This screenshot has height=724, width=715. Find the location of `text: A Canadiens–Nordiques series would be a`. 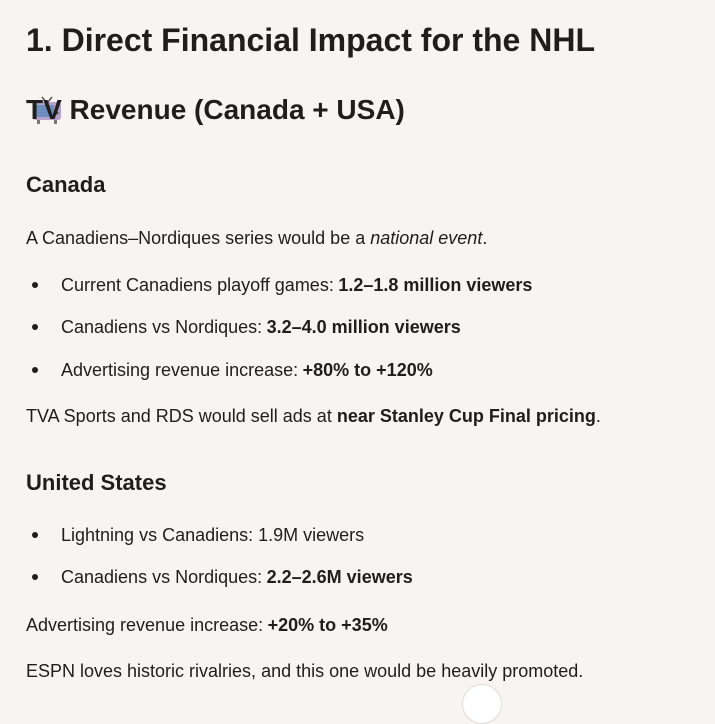

text: A Canadiens–Nordiques series would be a is located at coordinates (196, 238).